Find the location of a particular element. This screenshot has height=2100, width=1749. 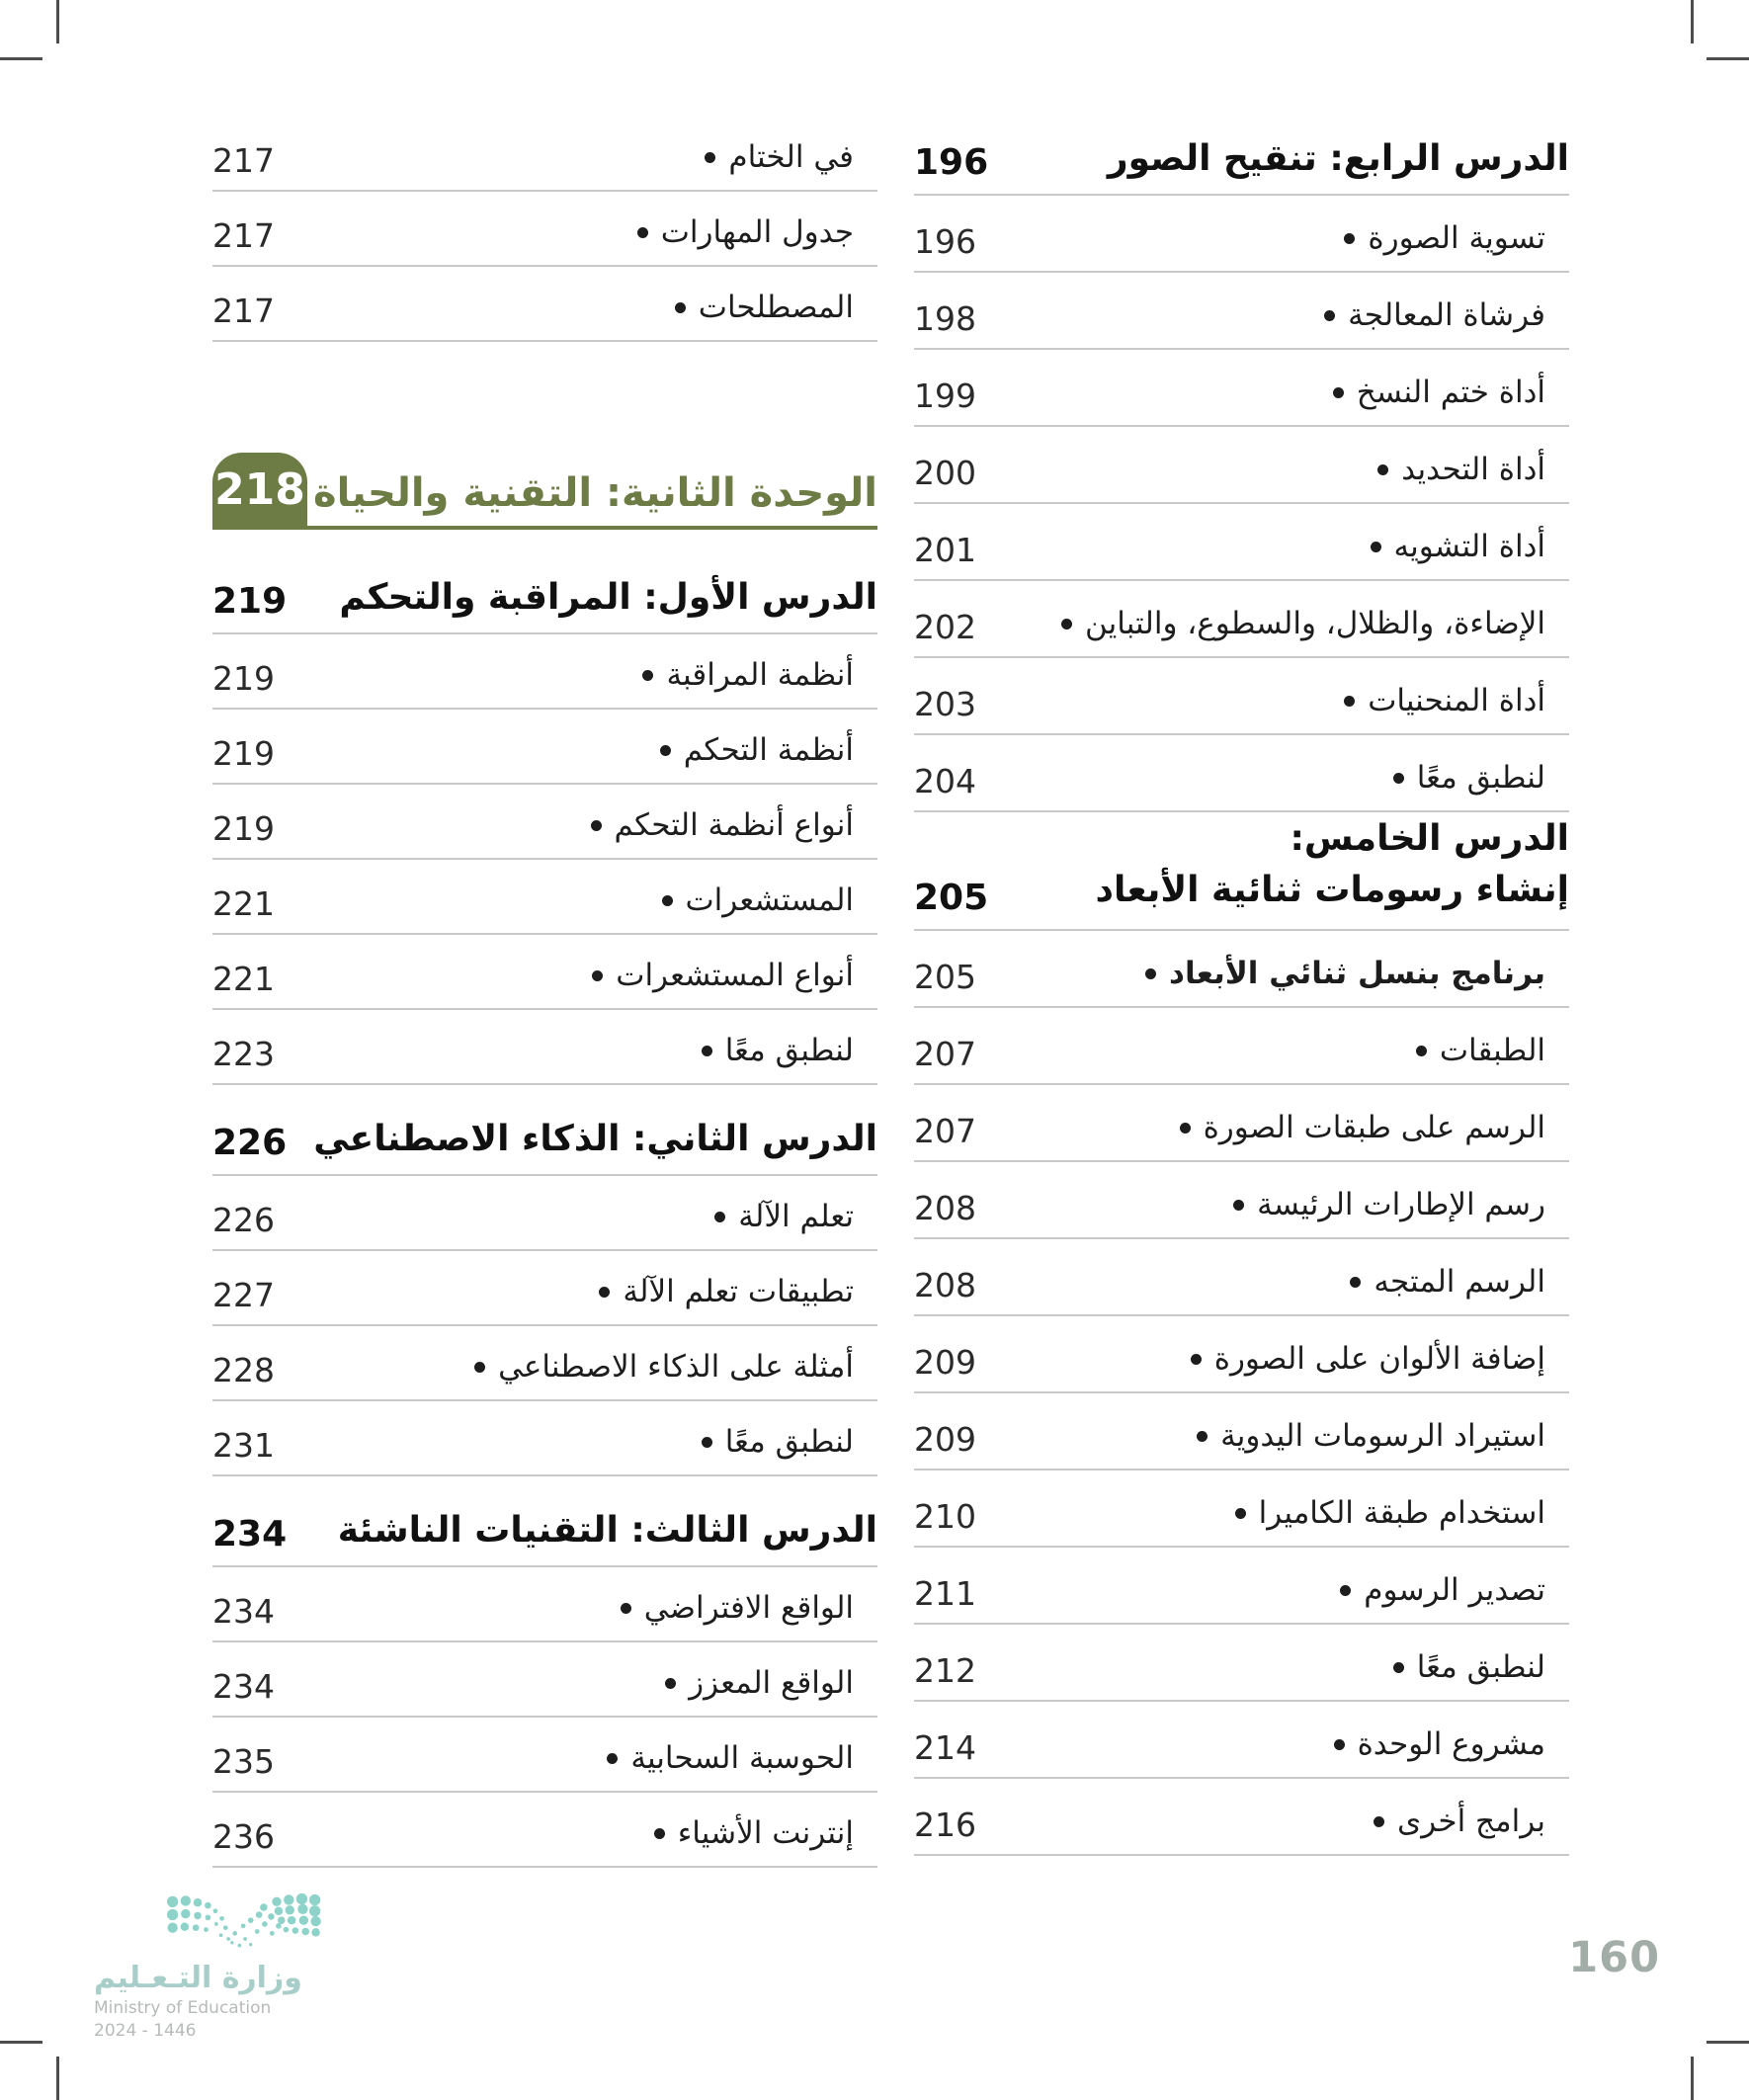

toc-row: 221 المستشعرات is located at coordinates (544, 897).